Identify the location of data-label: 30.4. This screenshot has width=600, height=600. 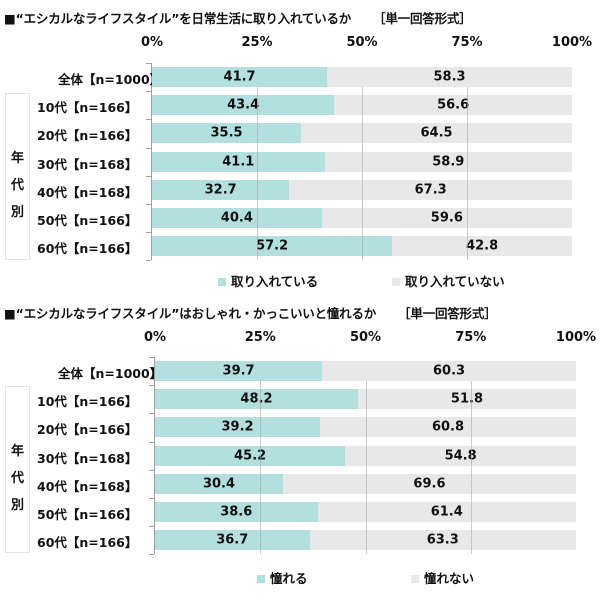
(219, 484).